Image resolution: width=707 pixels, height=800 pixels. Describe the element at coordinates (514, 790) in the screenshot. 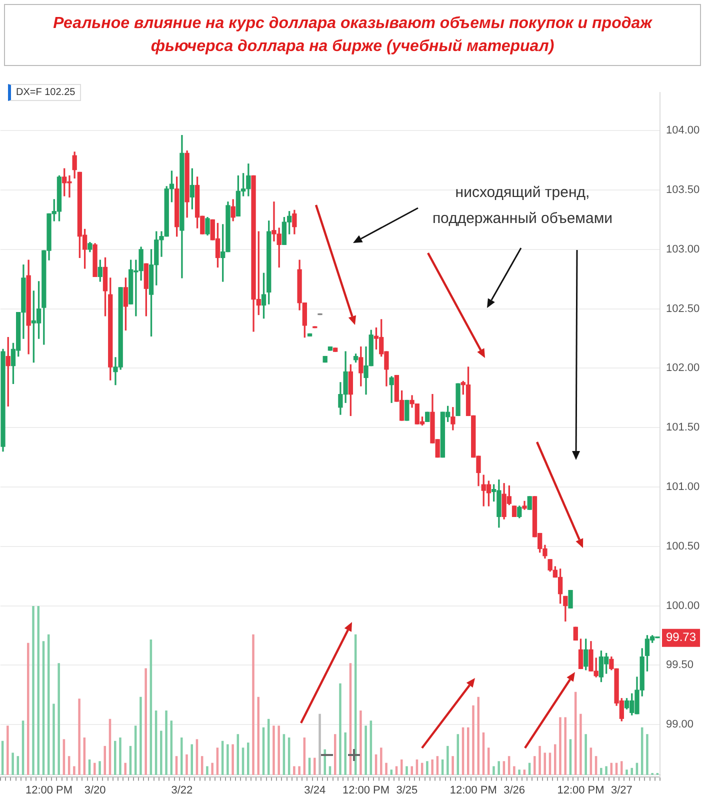

I see `x-tick-label: 3/26` at that location.